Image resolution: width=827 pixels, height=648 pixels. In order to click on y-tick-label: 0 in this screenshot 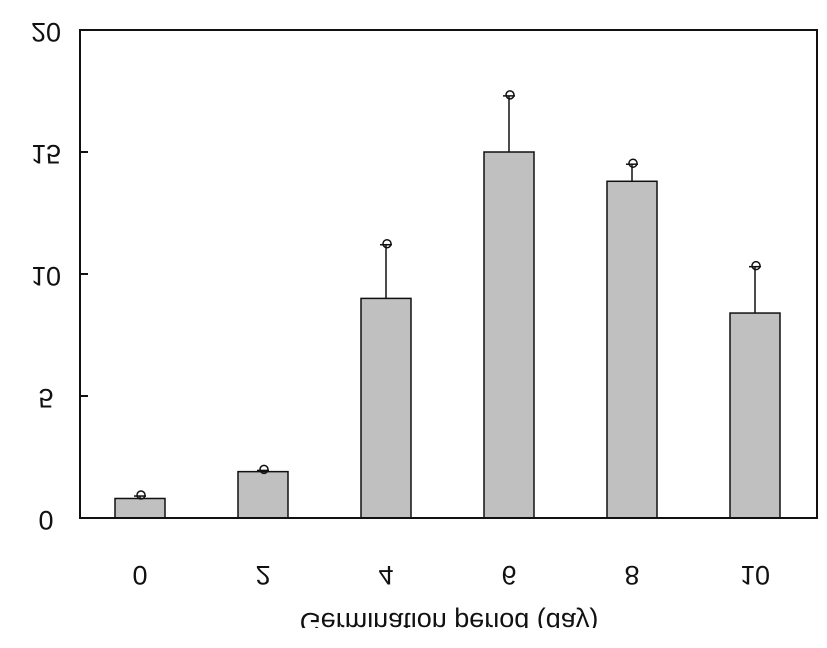, I will do `click(45, 520)`.